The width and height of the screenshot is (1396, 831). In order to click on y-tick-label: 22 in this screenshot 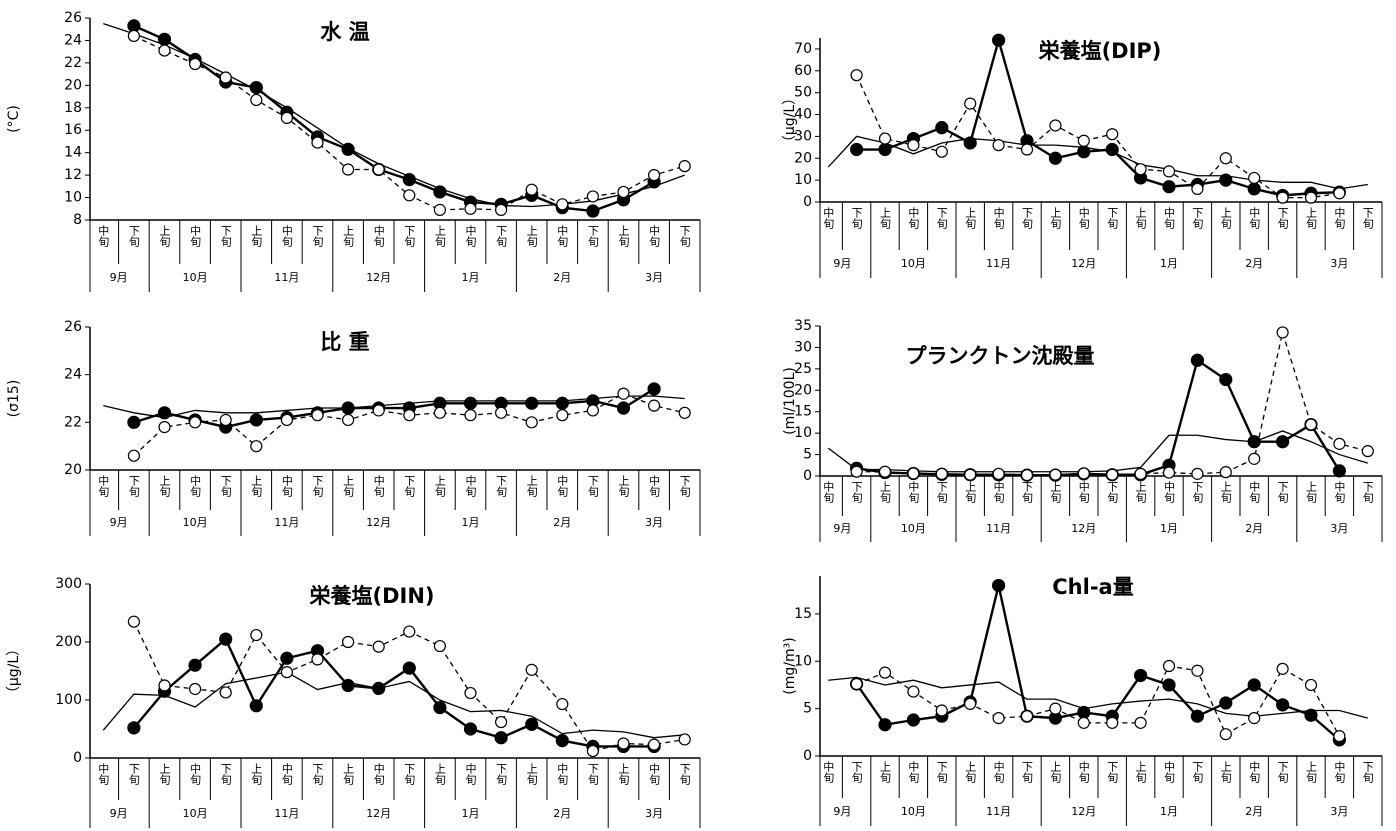, I will do `click(73, 422)`.